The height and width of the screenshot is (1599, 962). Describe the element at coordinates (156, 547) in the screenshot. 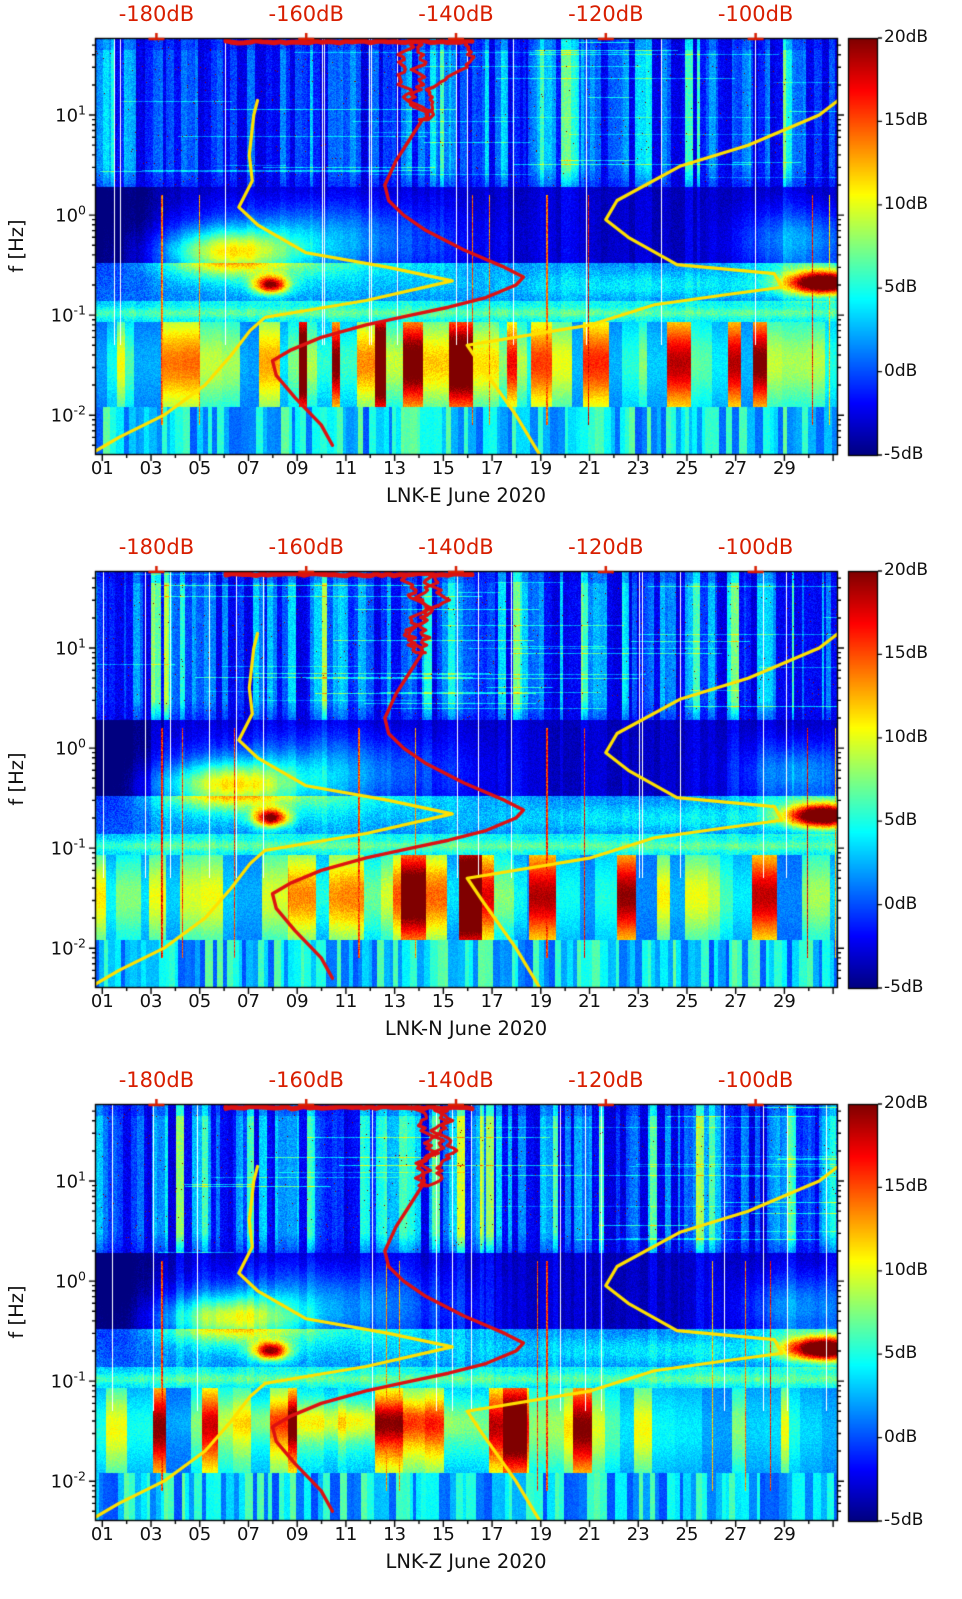

I see `top-axis-tick-label: -180dB` at that location.